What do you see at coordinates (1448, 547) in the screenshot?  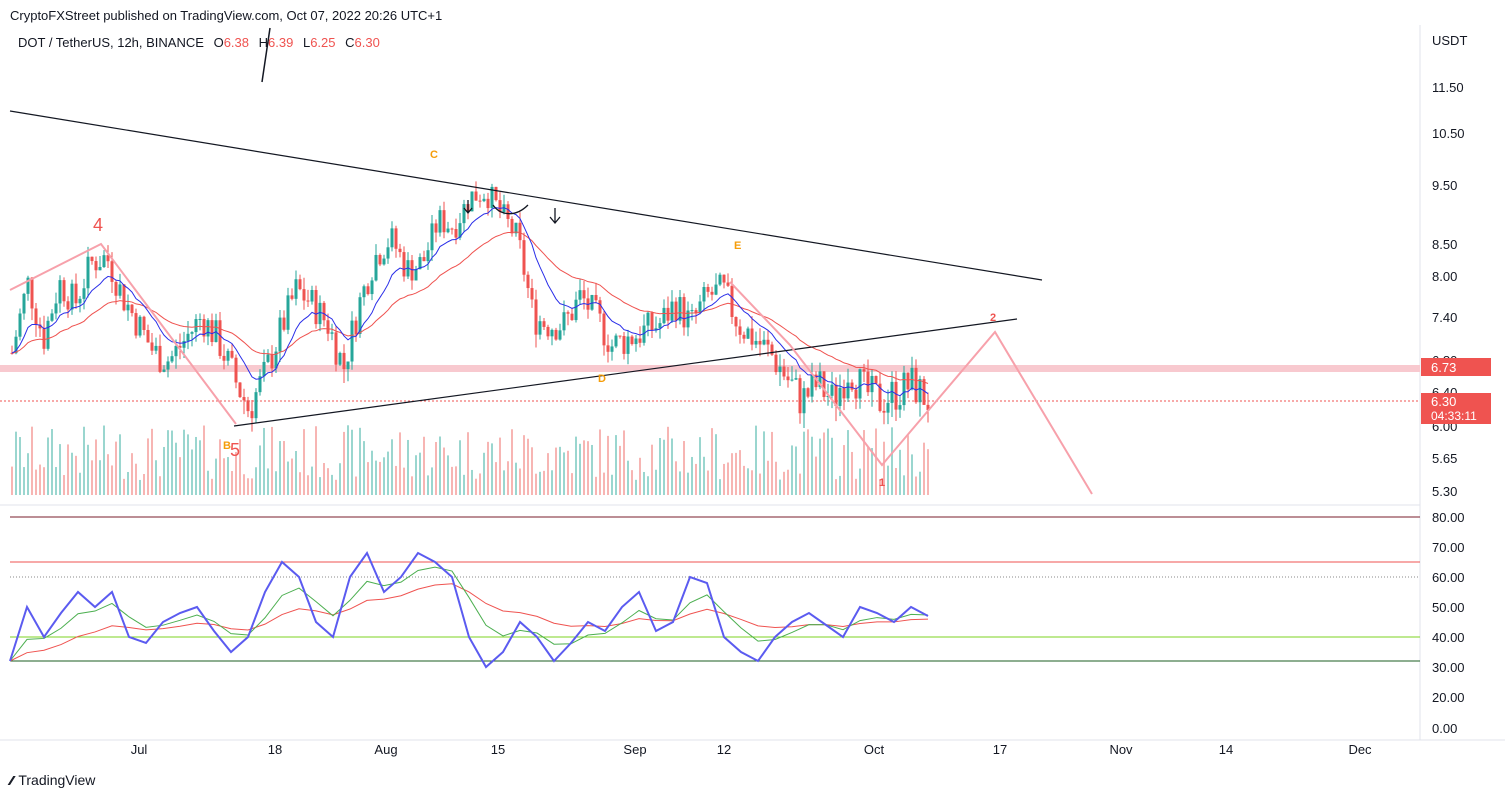 I see `rsi-tick-label: 70.00` at bounding box center [1448, 547].